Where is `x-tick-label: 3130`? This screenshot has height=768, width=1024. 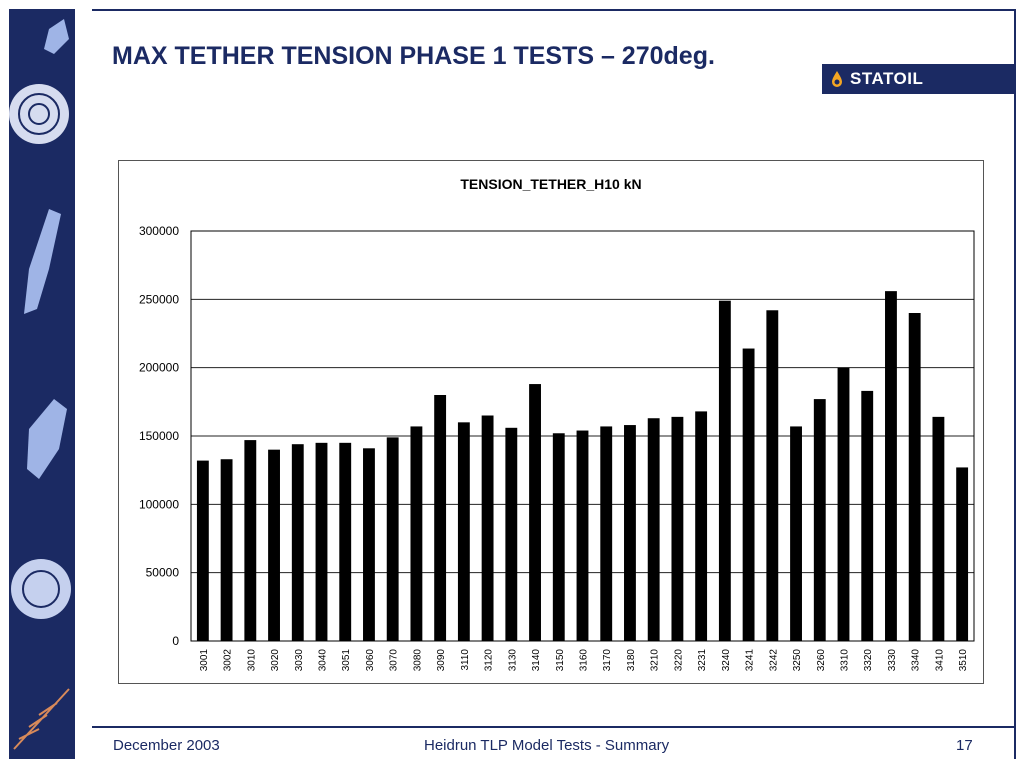
x-tick-label: 3130 is located at coordinates (512, 660).